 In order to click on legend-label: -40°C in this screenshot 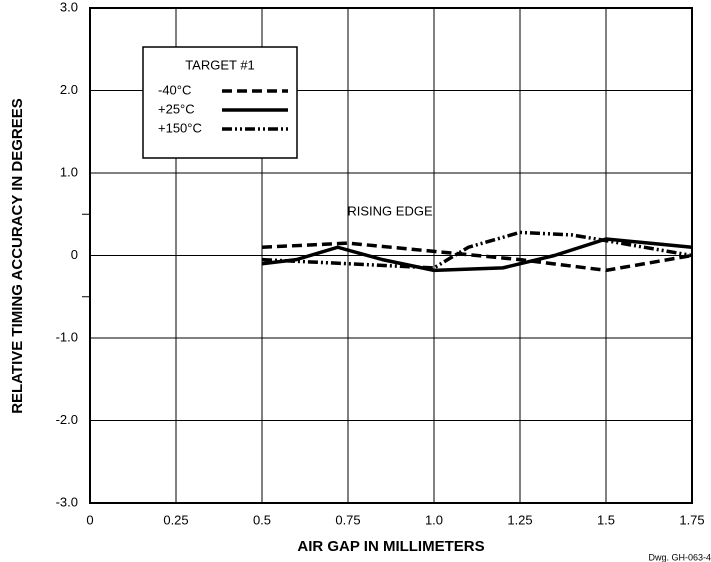, I will do `click(174, 89)`.